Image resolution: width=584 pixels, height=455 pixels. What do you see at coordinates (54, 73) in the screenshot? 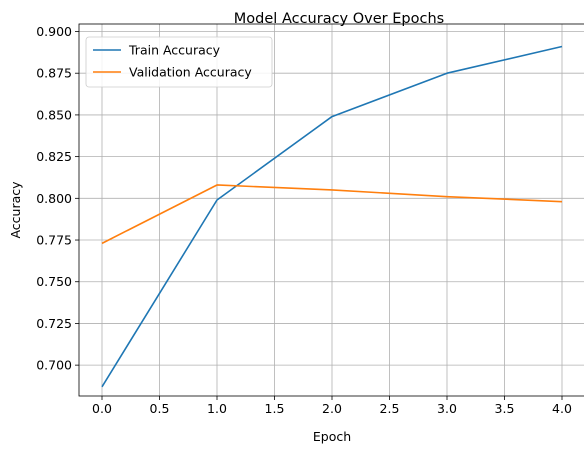
I see `y-tick-label: 0.875` at bounding box center [54, 73].